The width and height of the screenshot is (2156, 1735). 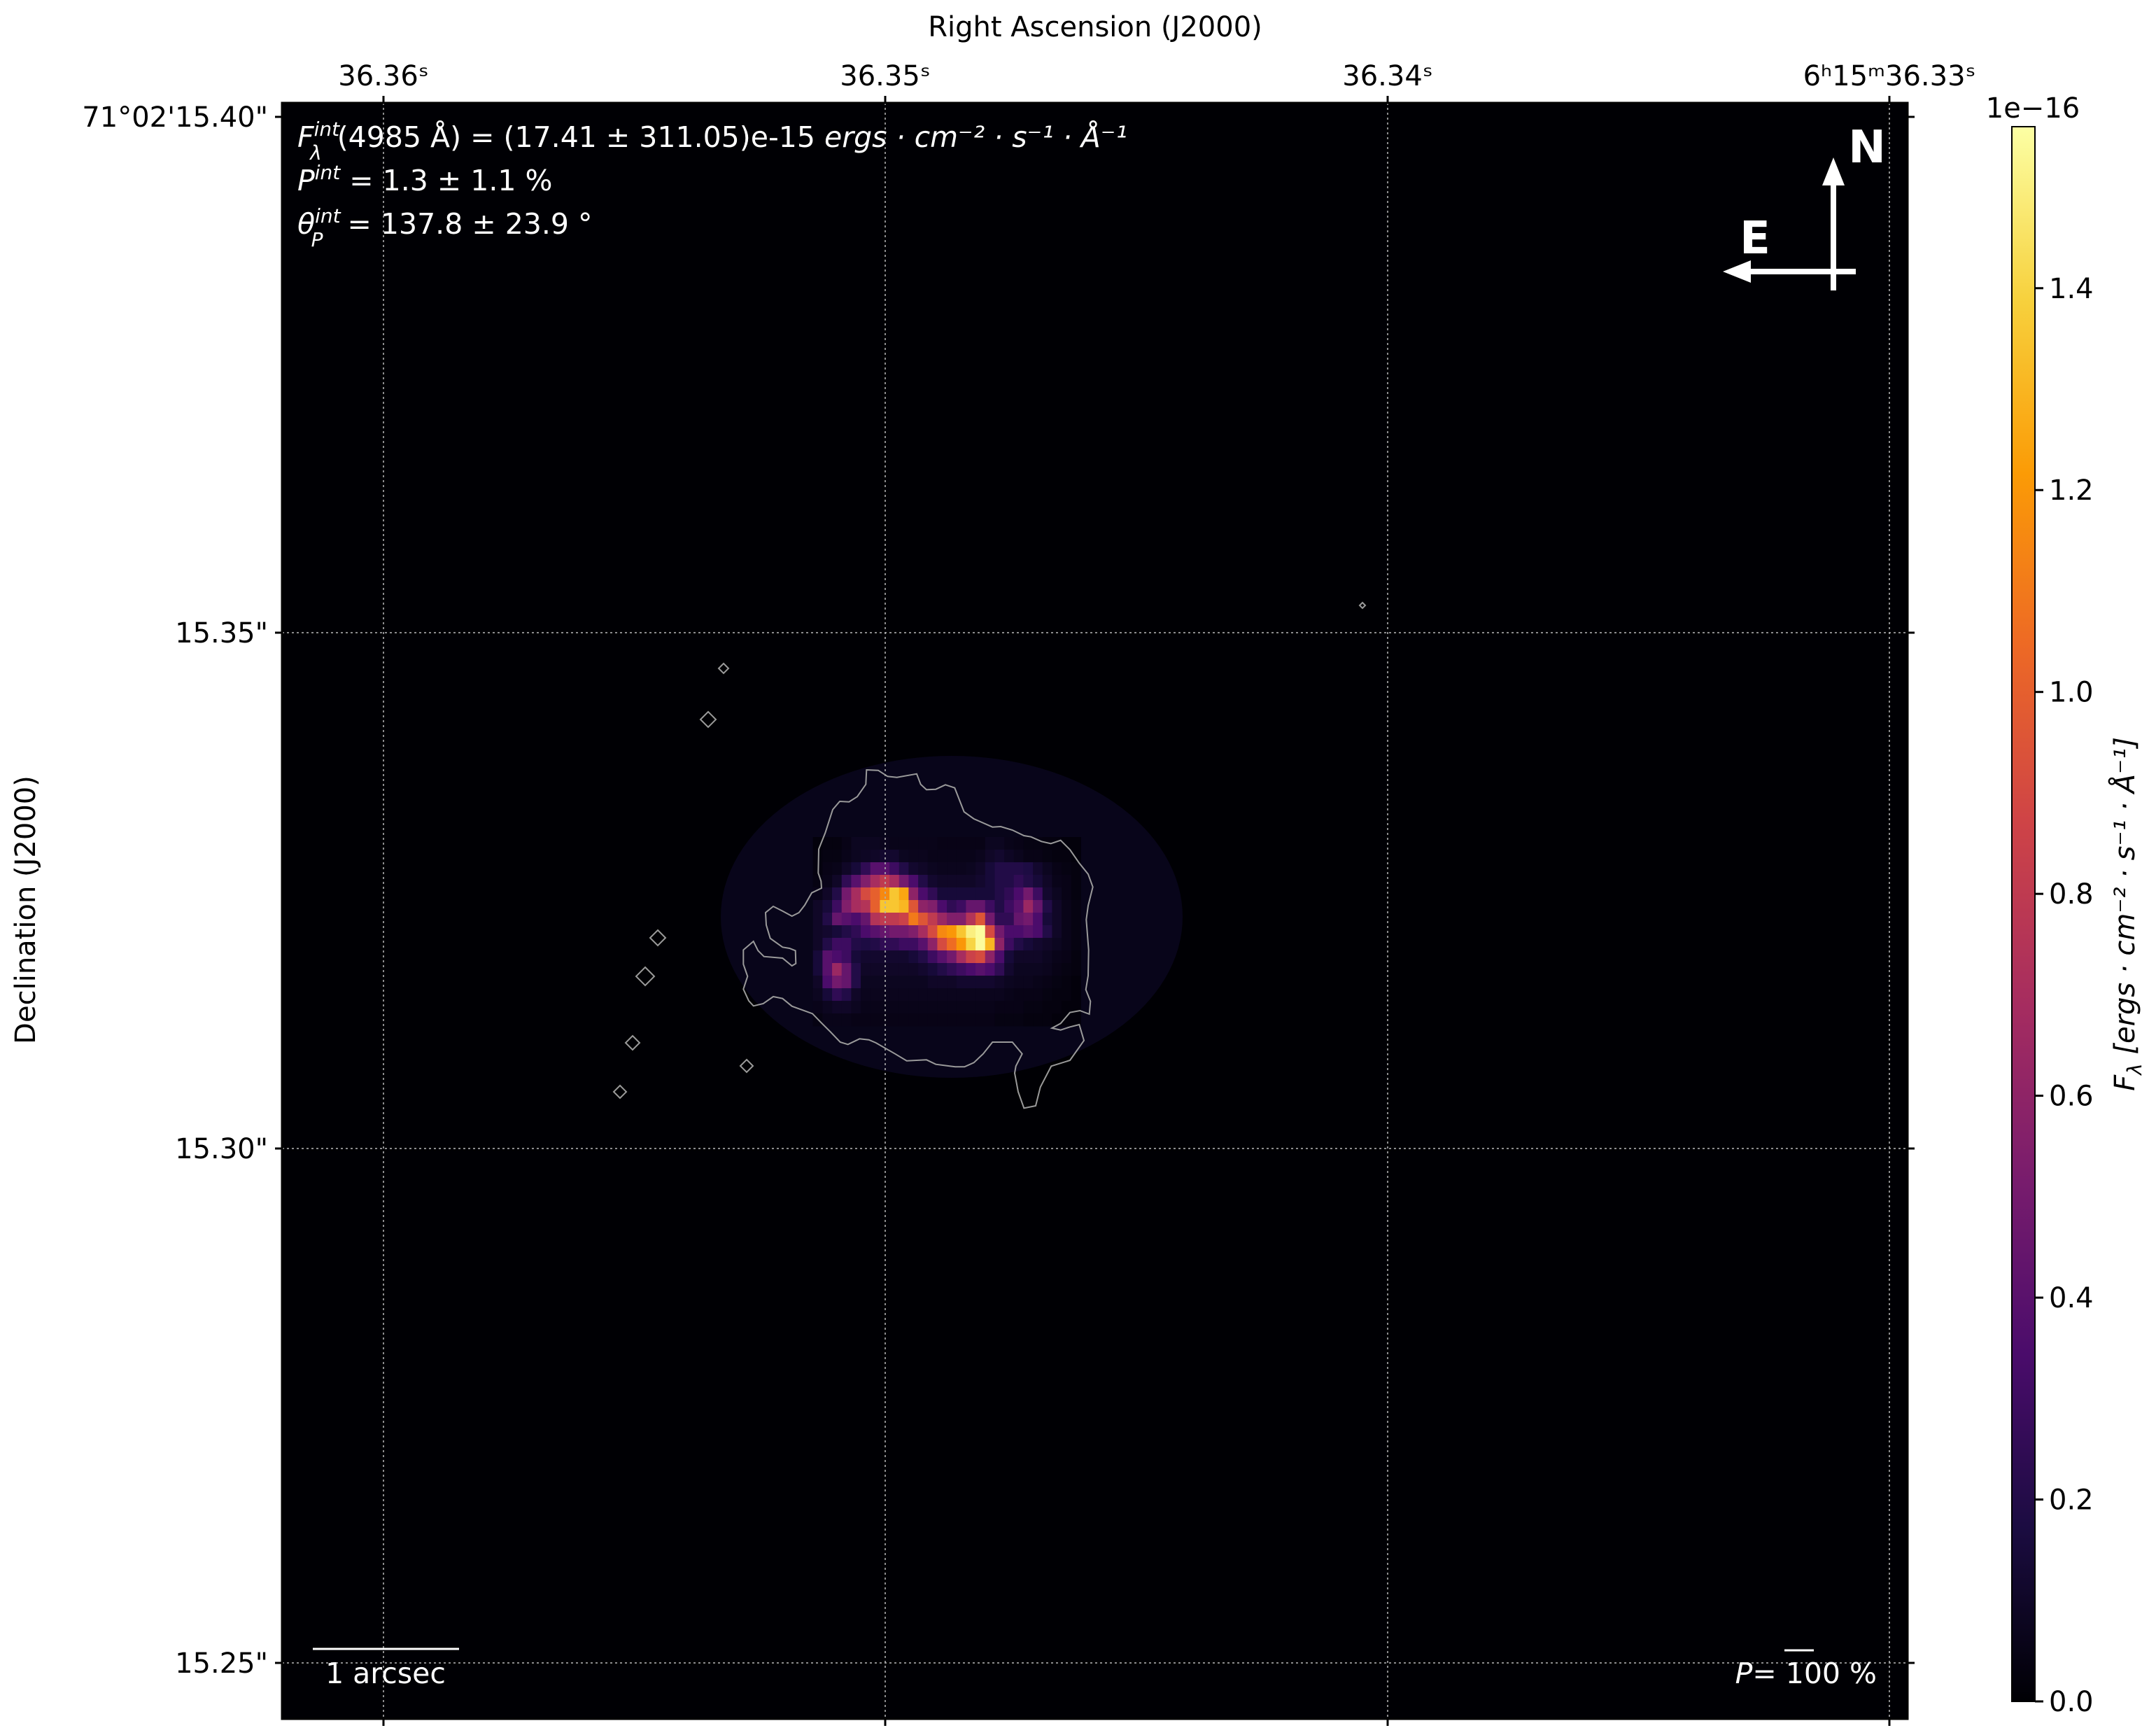 I want to click on contour-knots, so click(x=989, y=850).